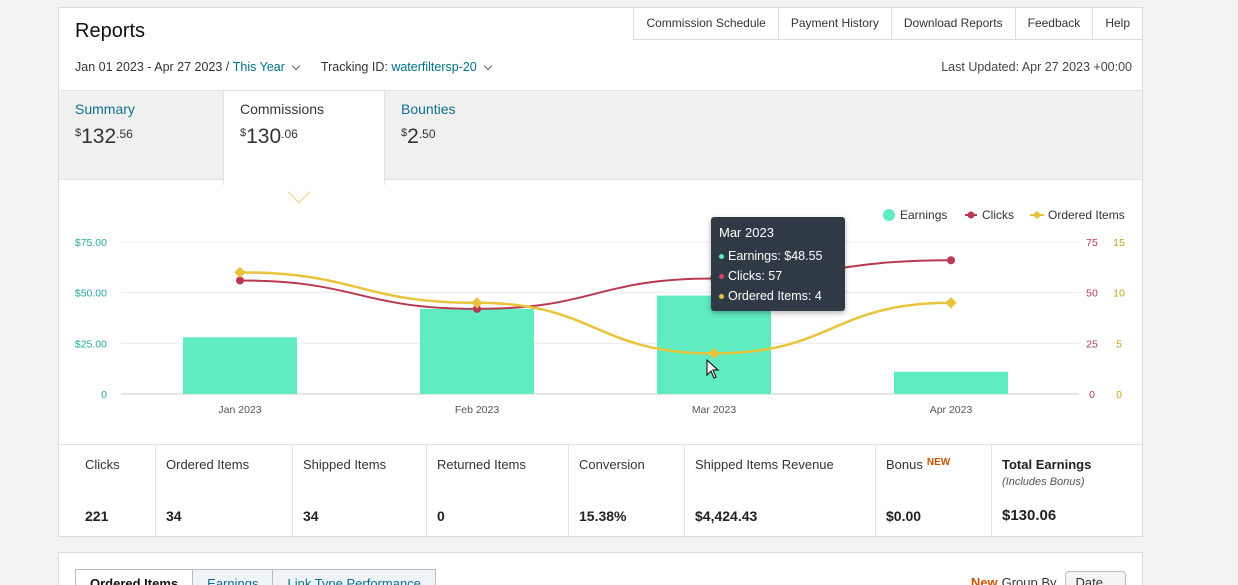 This screenshot has width=1238, height=585. I want to click on group-by-control: New Group By Date, so click(1048, 578).